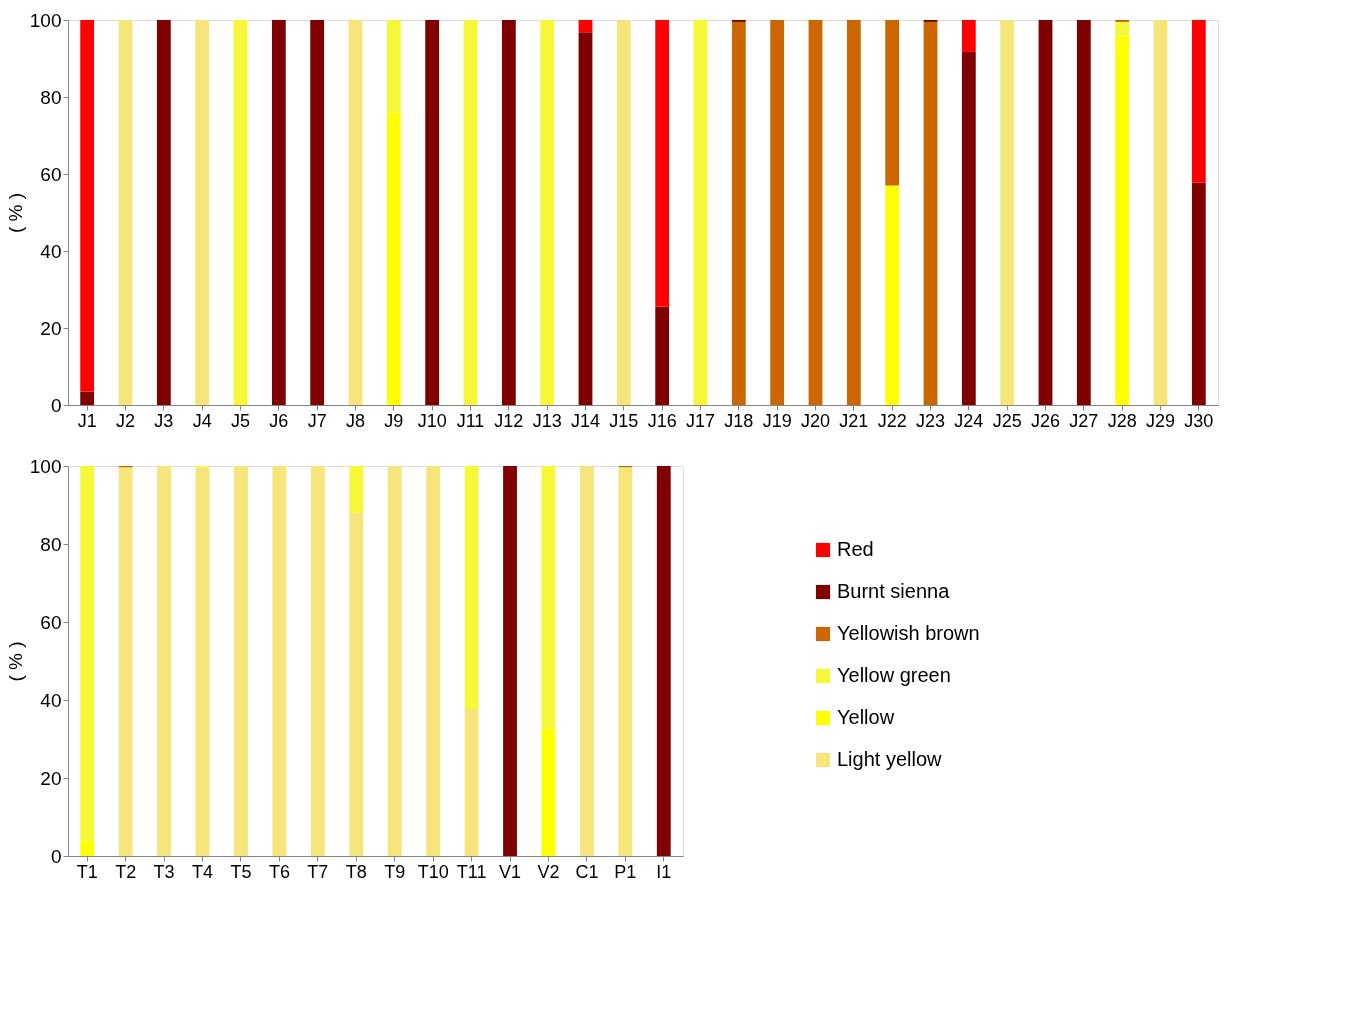 The width and height of the screenshot is (1348, 1030). What do you see at coordinates (356, 871) in the screenshot?
I see `x-tick-label: T8` at bounding box center [356, 871].